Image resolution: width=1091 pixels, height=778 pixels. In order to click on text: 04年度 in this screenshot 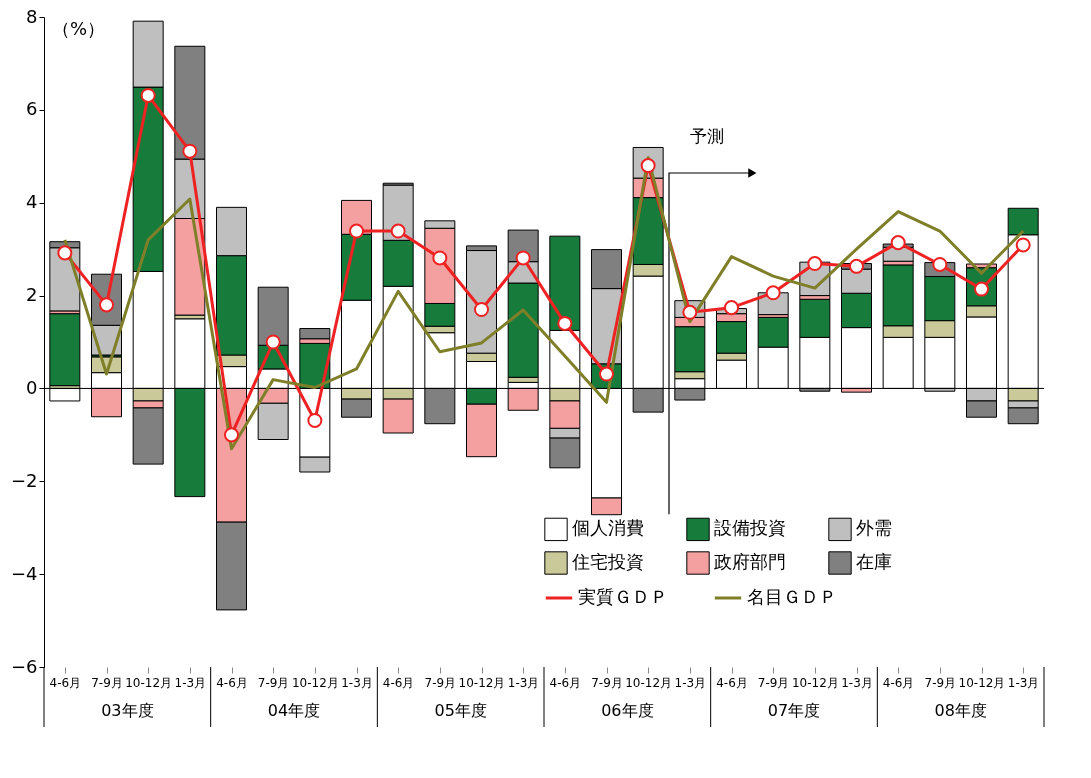, I will do `click(294, 710)`.